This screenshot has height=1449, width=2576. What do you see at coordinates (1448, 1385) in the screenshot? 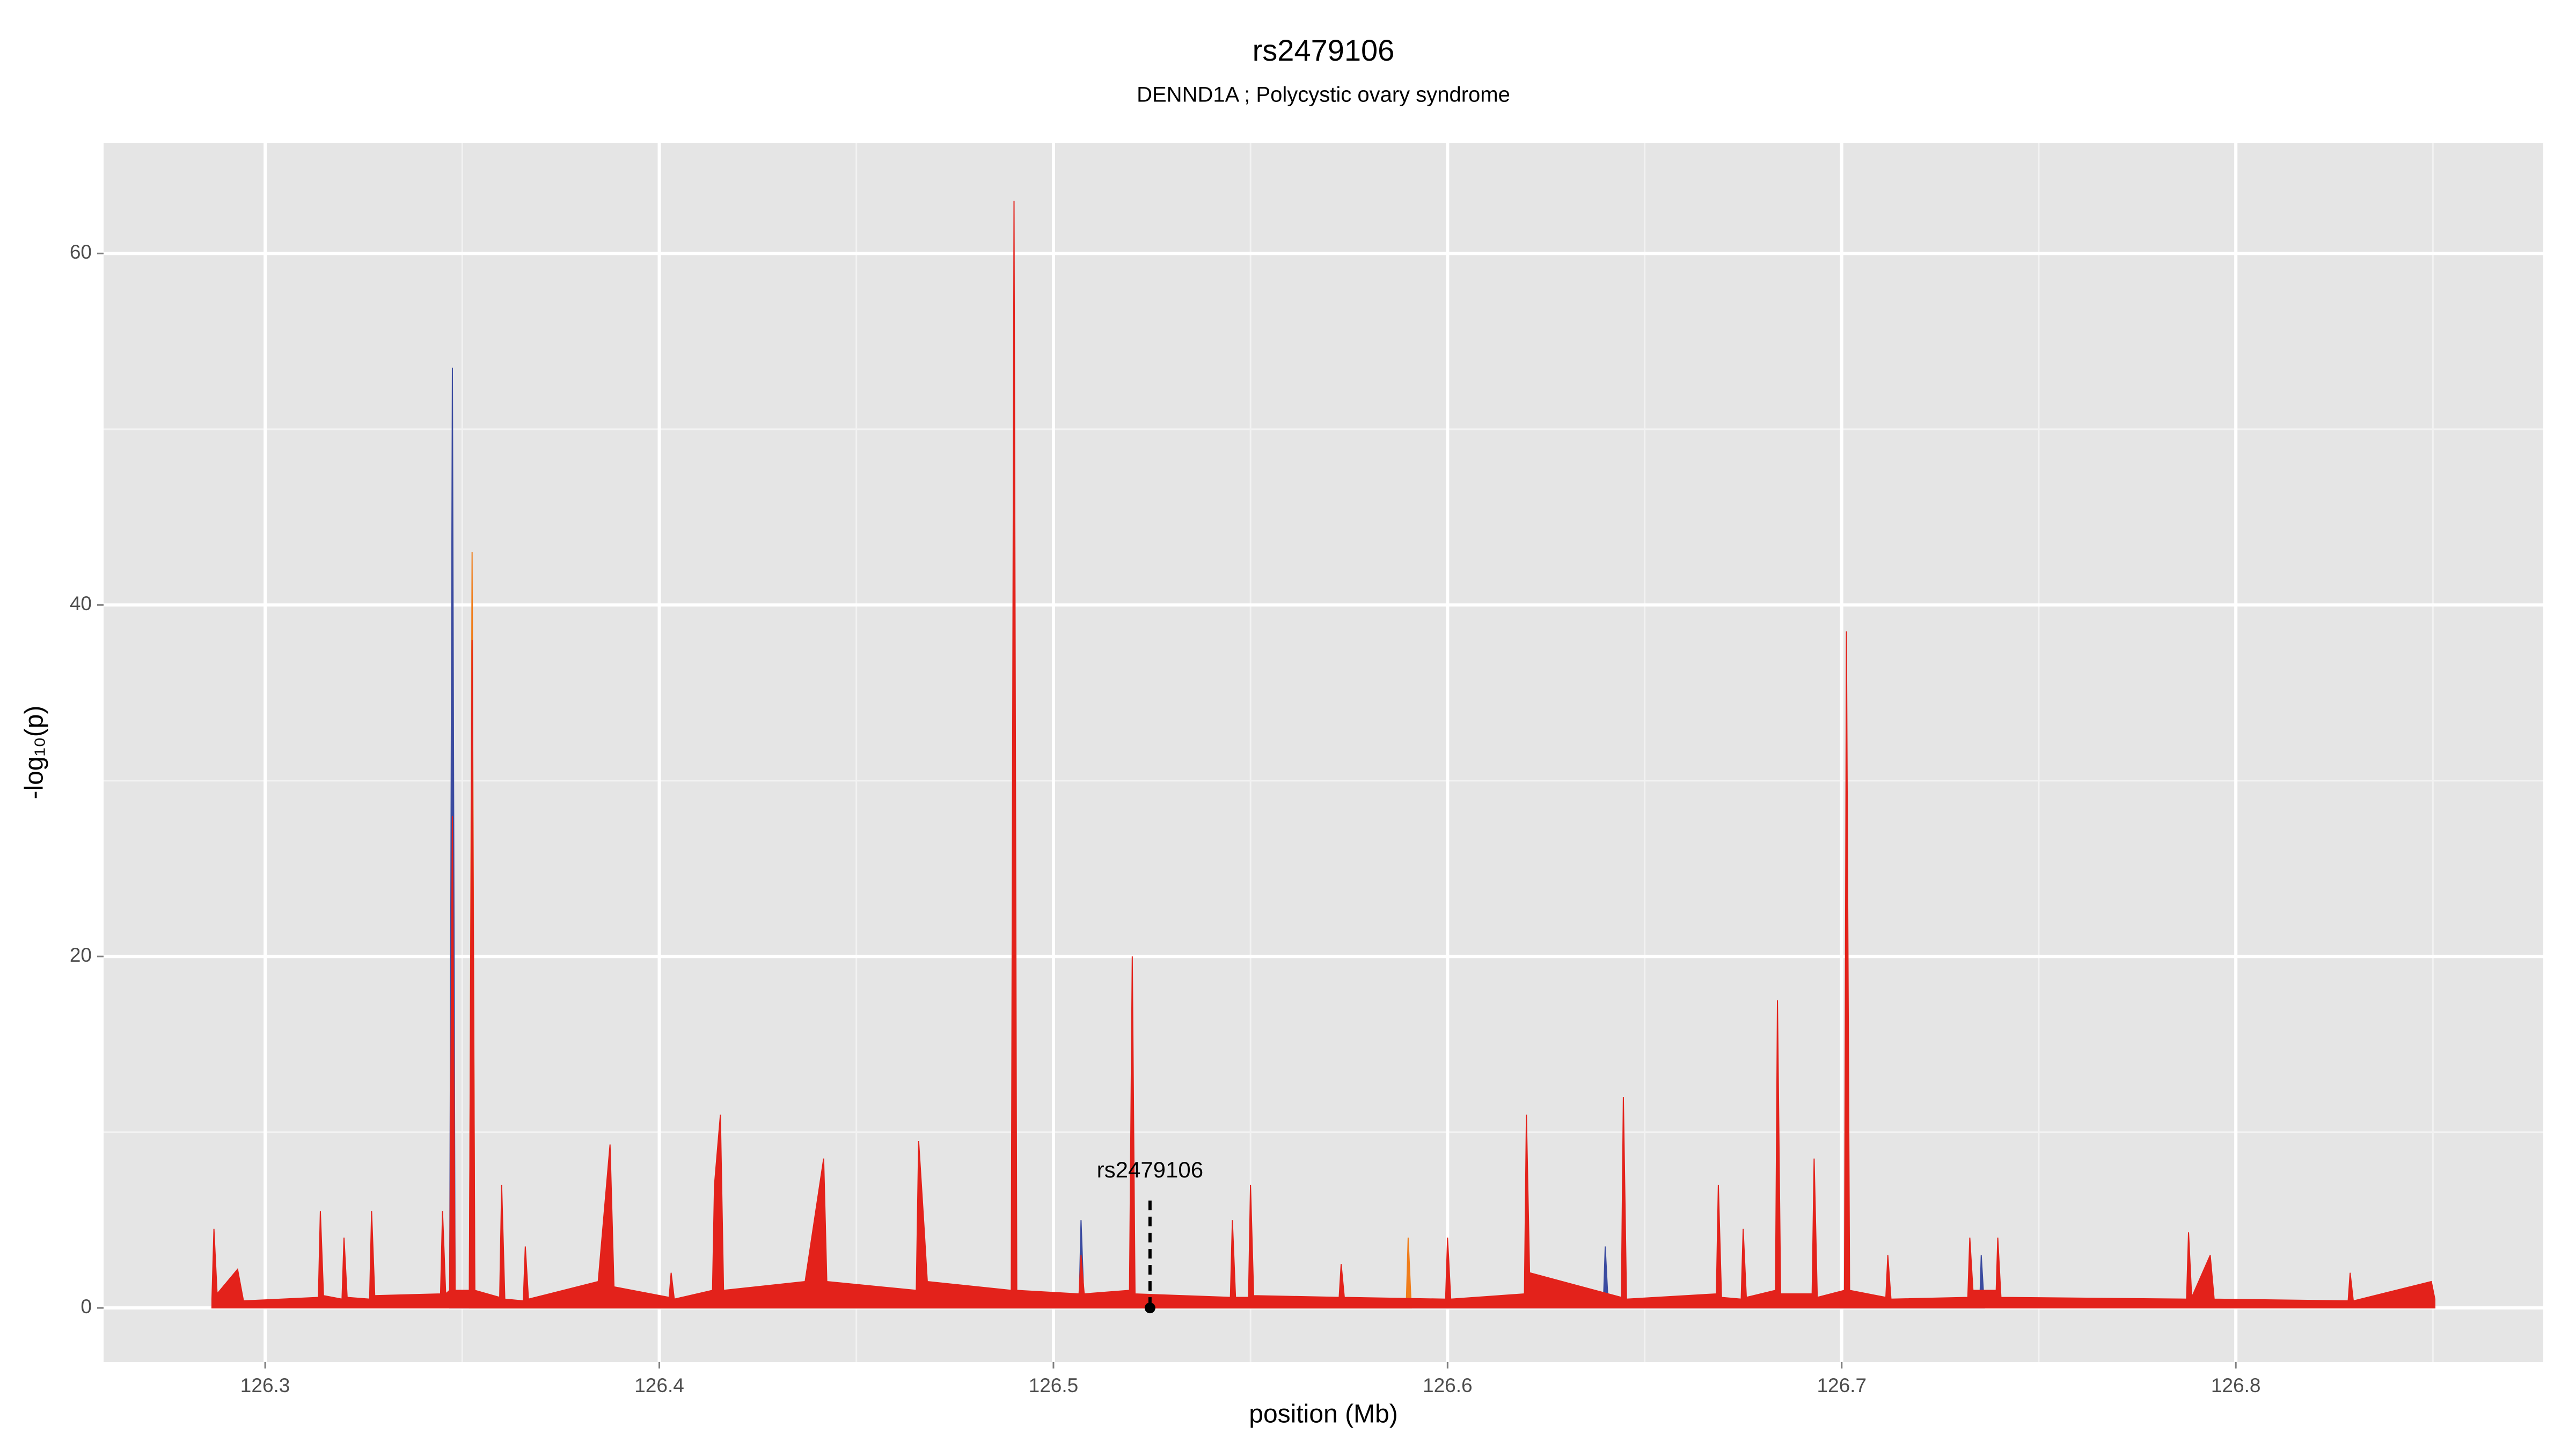
I see `x-tick-label: 126.6` at bounding box center [1448, 1385].